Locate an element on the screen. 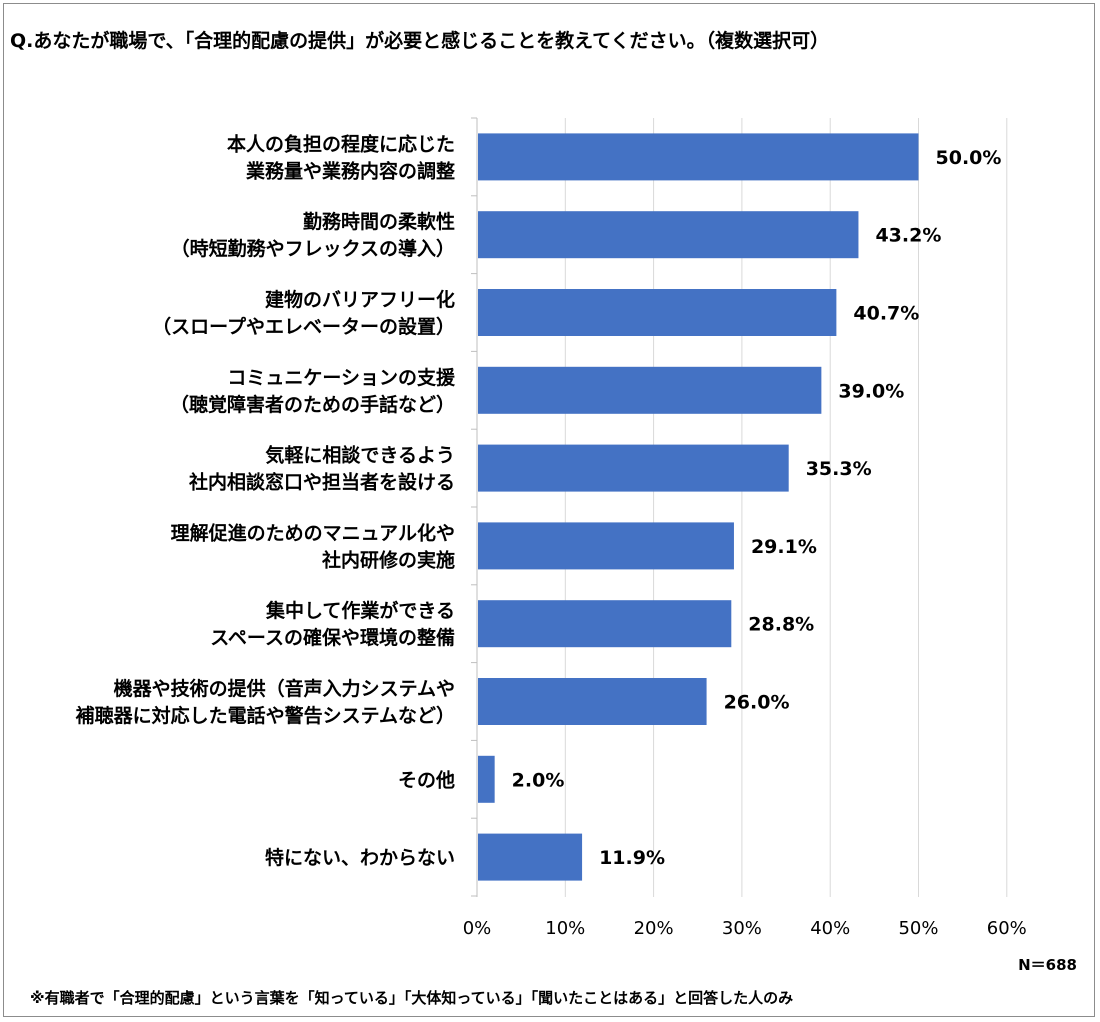  category-label: 社内相談窓口や担当者を設ける is located at coordinates (321, 482).